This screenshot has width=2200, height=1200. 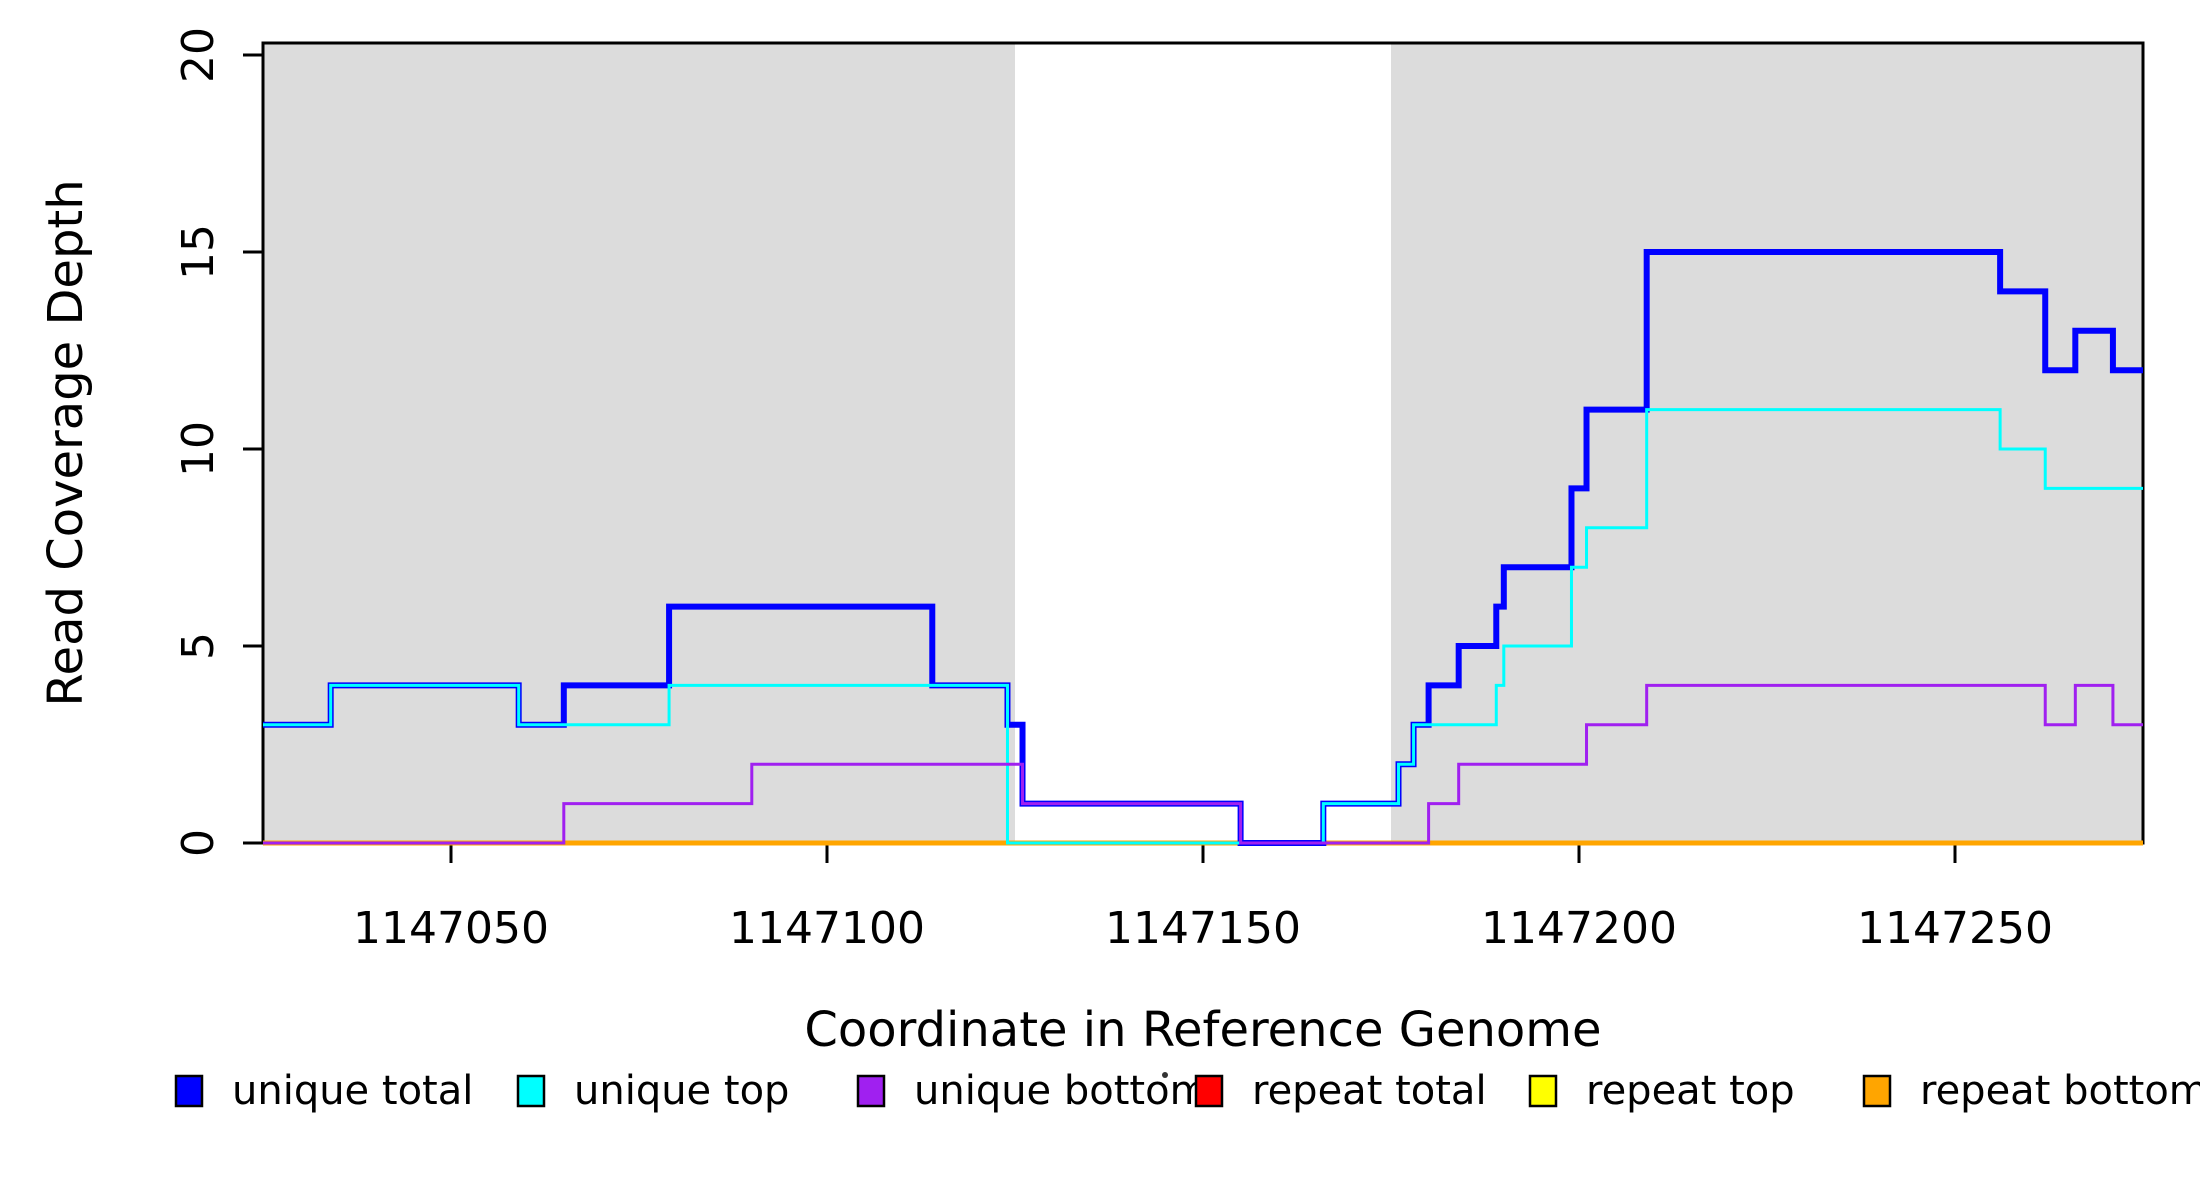 I want to click on legend-swatch-repeat-top, so click(x=1543, y=1091).